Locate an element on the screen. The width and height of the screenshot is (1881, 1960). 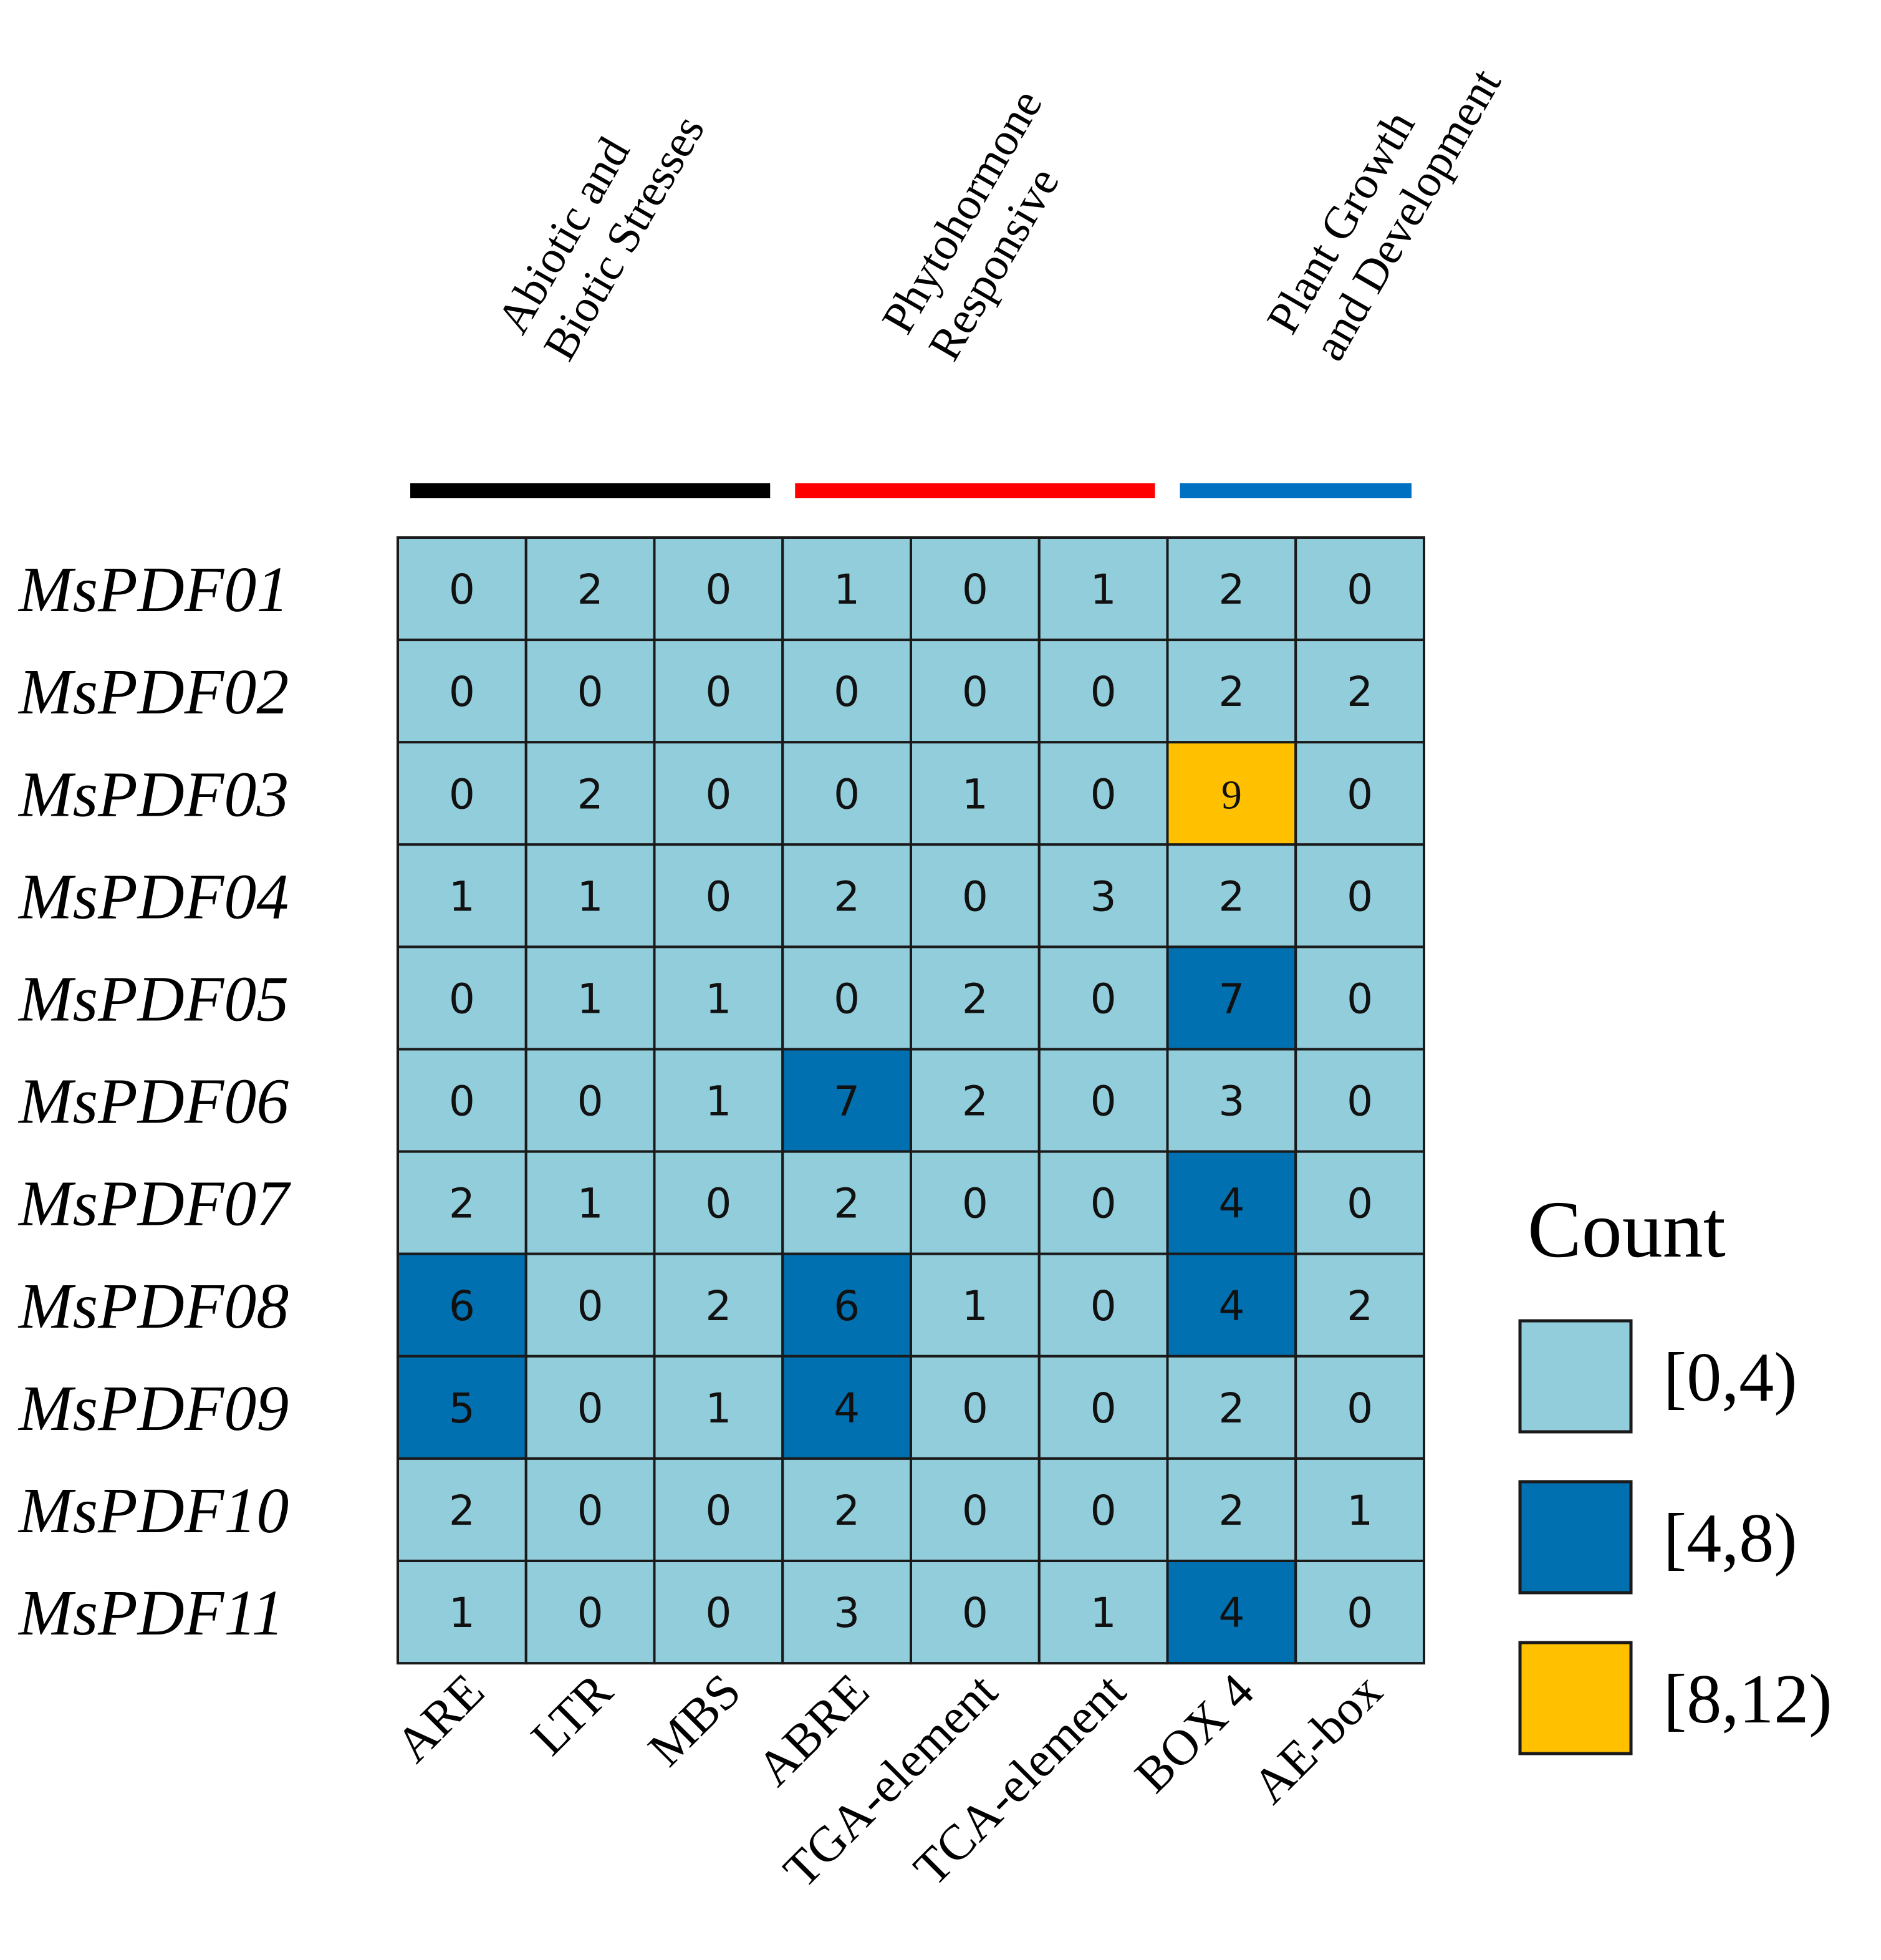
legend-label: [0,4) is located at coordinates (1730, 1378).